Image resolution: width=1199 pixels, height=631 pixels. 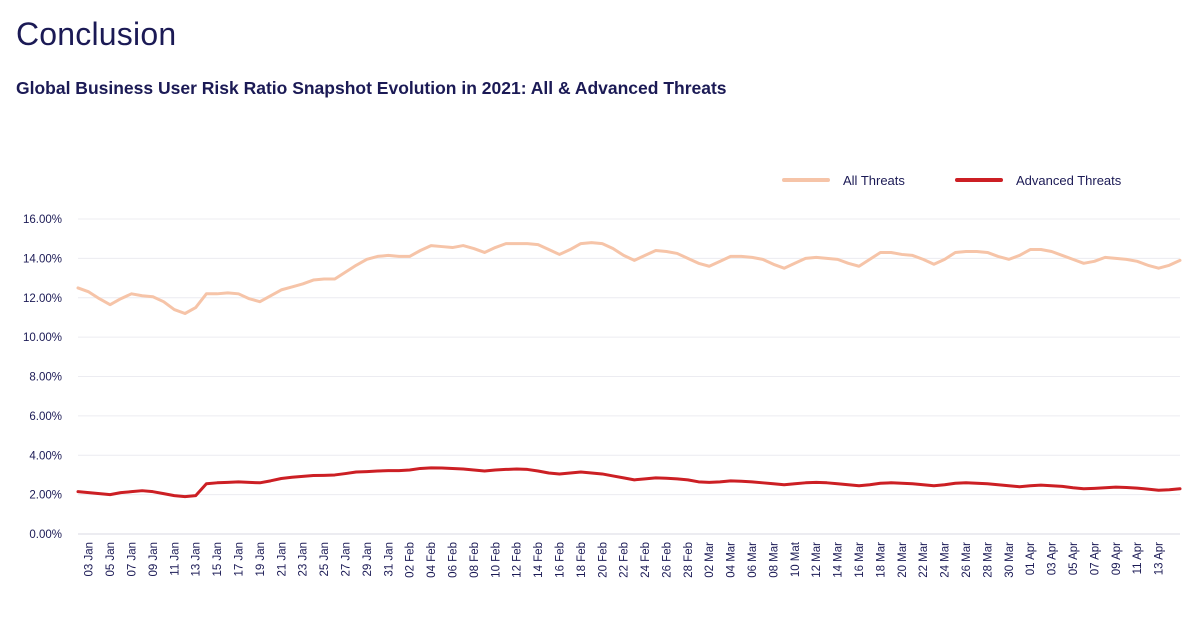 I want to click on x-tick-label: 05 Apr, so click(x=1074, y=558).